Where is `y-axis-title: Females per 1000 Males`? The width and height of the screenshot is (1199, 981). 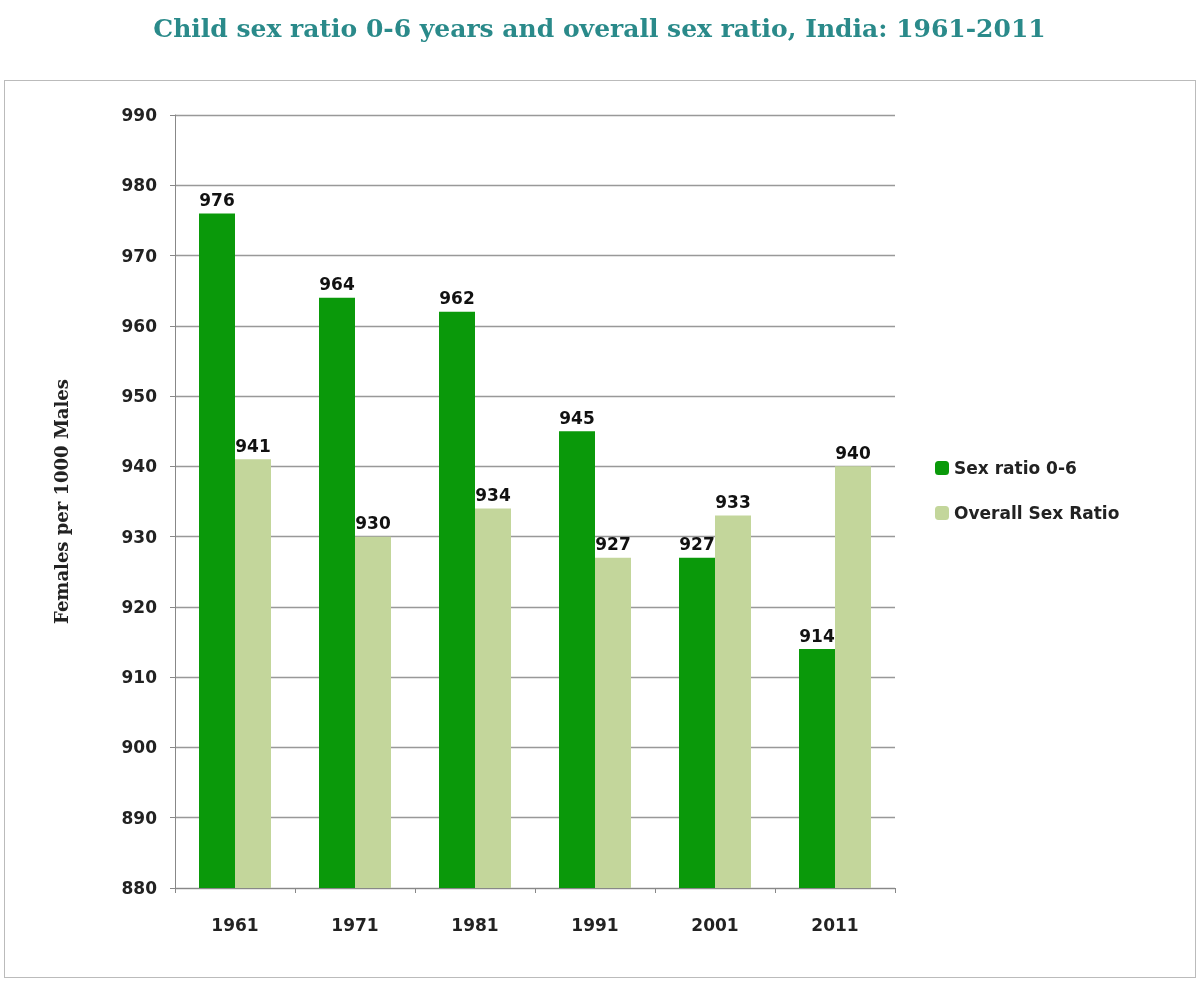
y-axis-title: Females per 1000 Males is located at coordinates (61, 501).